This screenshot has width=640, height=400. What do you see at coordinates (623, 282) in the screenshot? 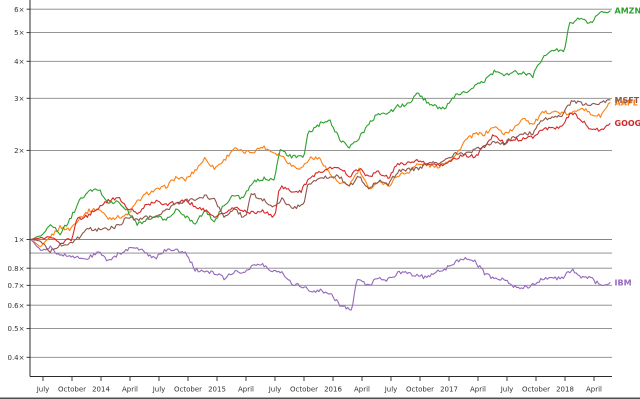
I see `series-label-IBM: IBM` at bounding box center [623, 282].